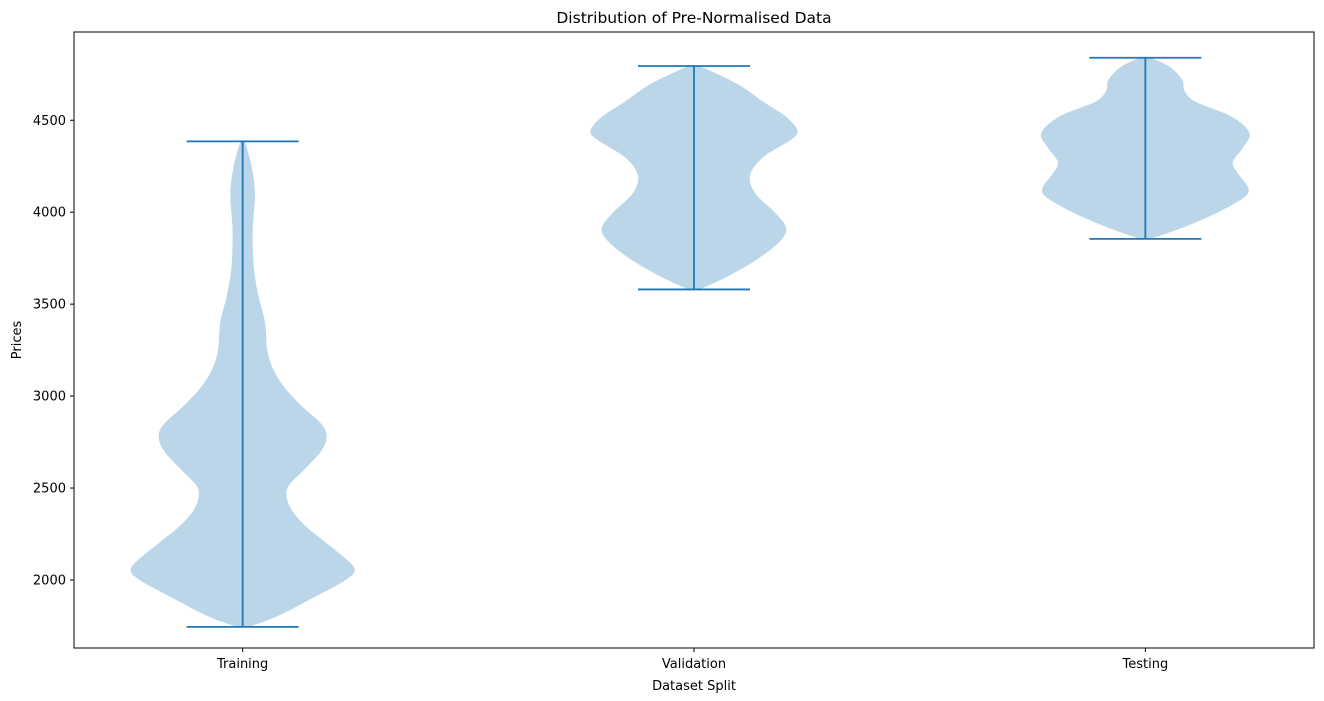  What do you see at coordinates (49, 305) in the screenshot?
I see `y-tick-label: 3500` at bounding box center [49, 305].